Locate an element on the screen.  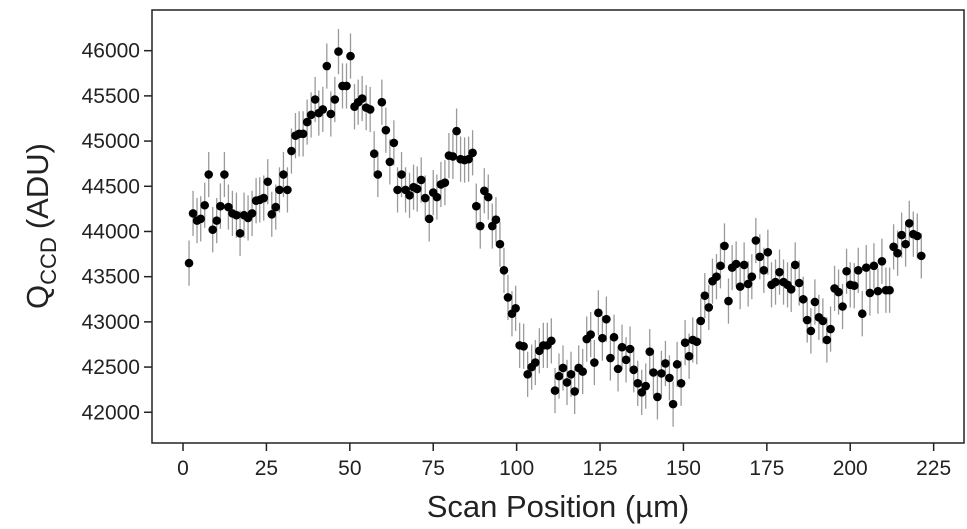
y-label-subscript: CCD is located at coordinates (48, 261).